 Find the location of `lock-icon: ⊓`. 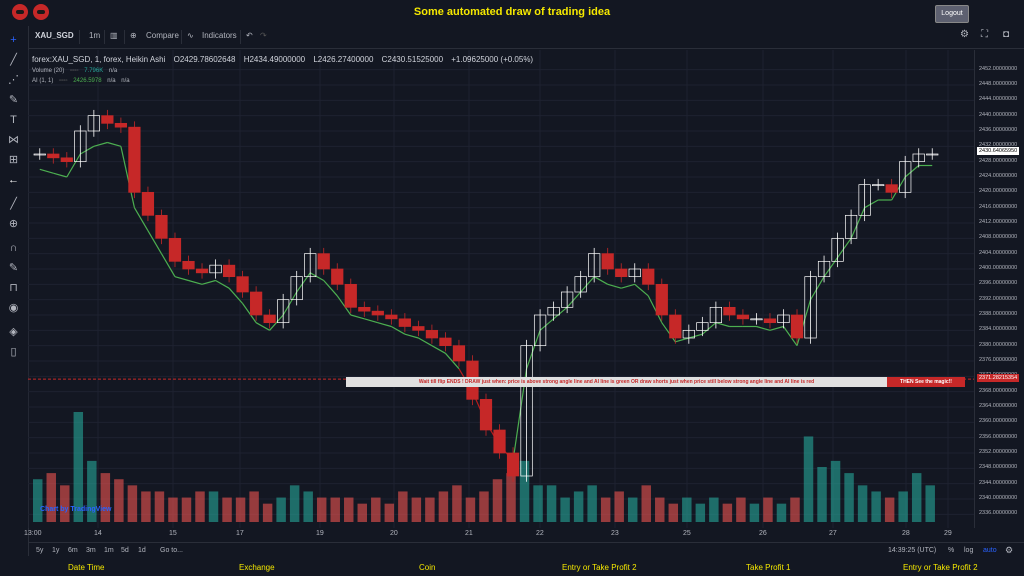

lock-icon: ⊓ is located at coordinates (13, 288).